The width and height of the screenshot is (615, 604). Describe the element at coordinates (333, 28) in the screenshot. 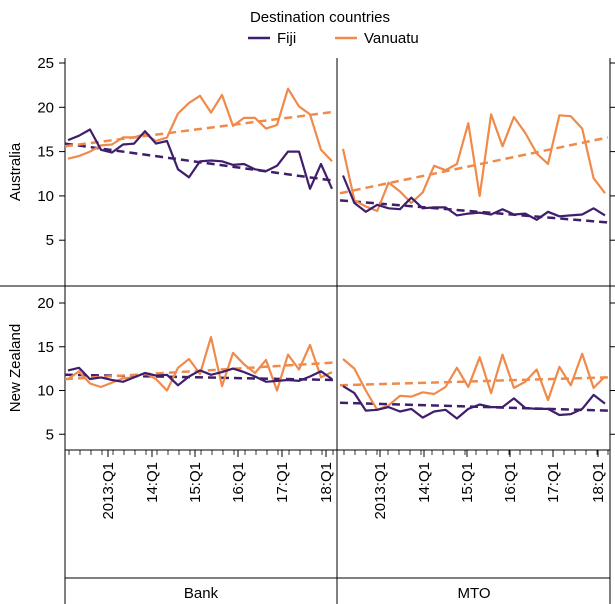

I see `legend: Destination countries Fiji Vanuatu` at that location.